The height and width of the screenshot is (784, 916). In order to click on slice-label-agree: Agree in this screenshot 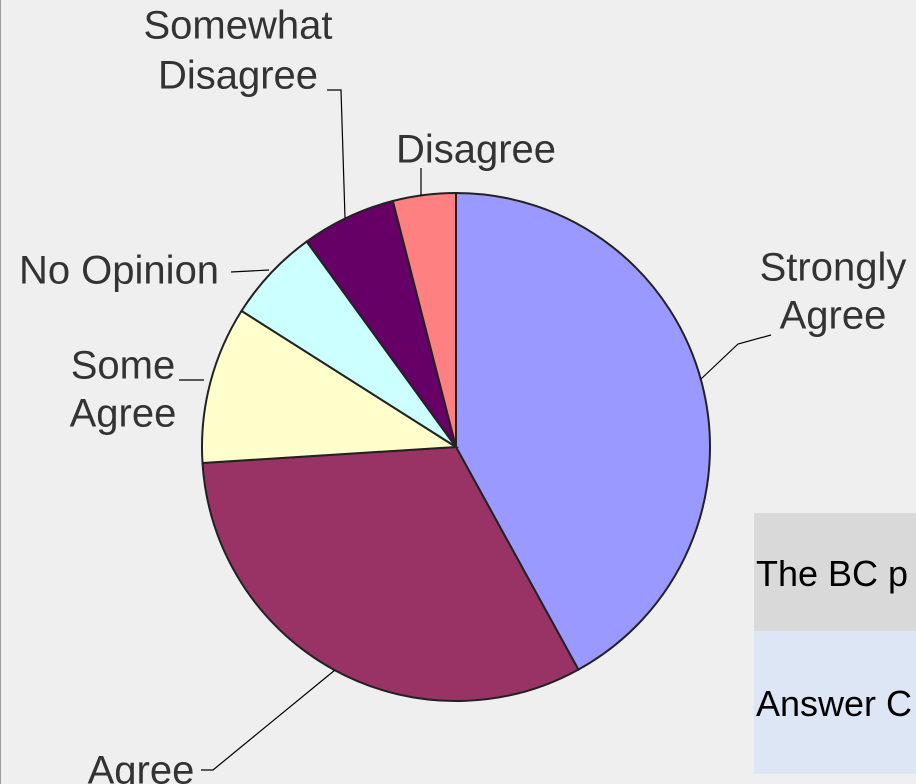, I will do `click(141, 766)`.